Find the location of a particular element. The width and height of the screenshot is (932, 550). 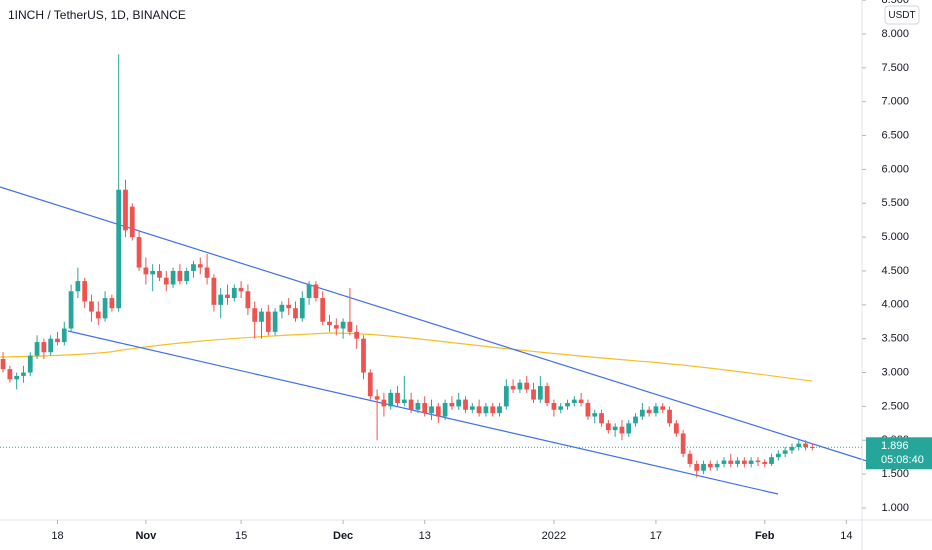

x-tick-label: Dec is located at coordinates (343, 536).